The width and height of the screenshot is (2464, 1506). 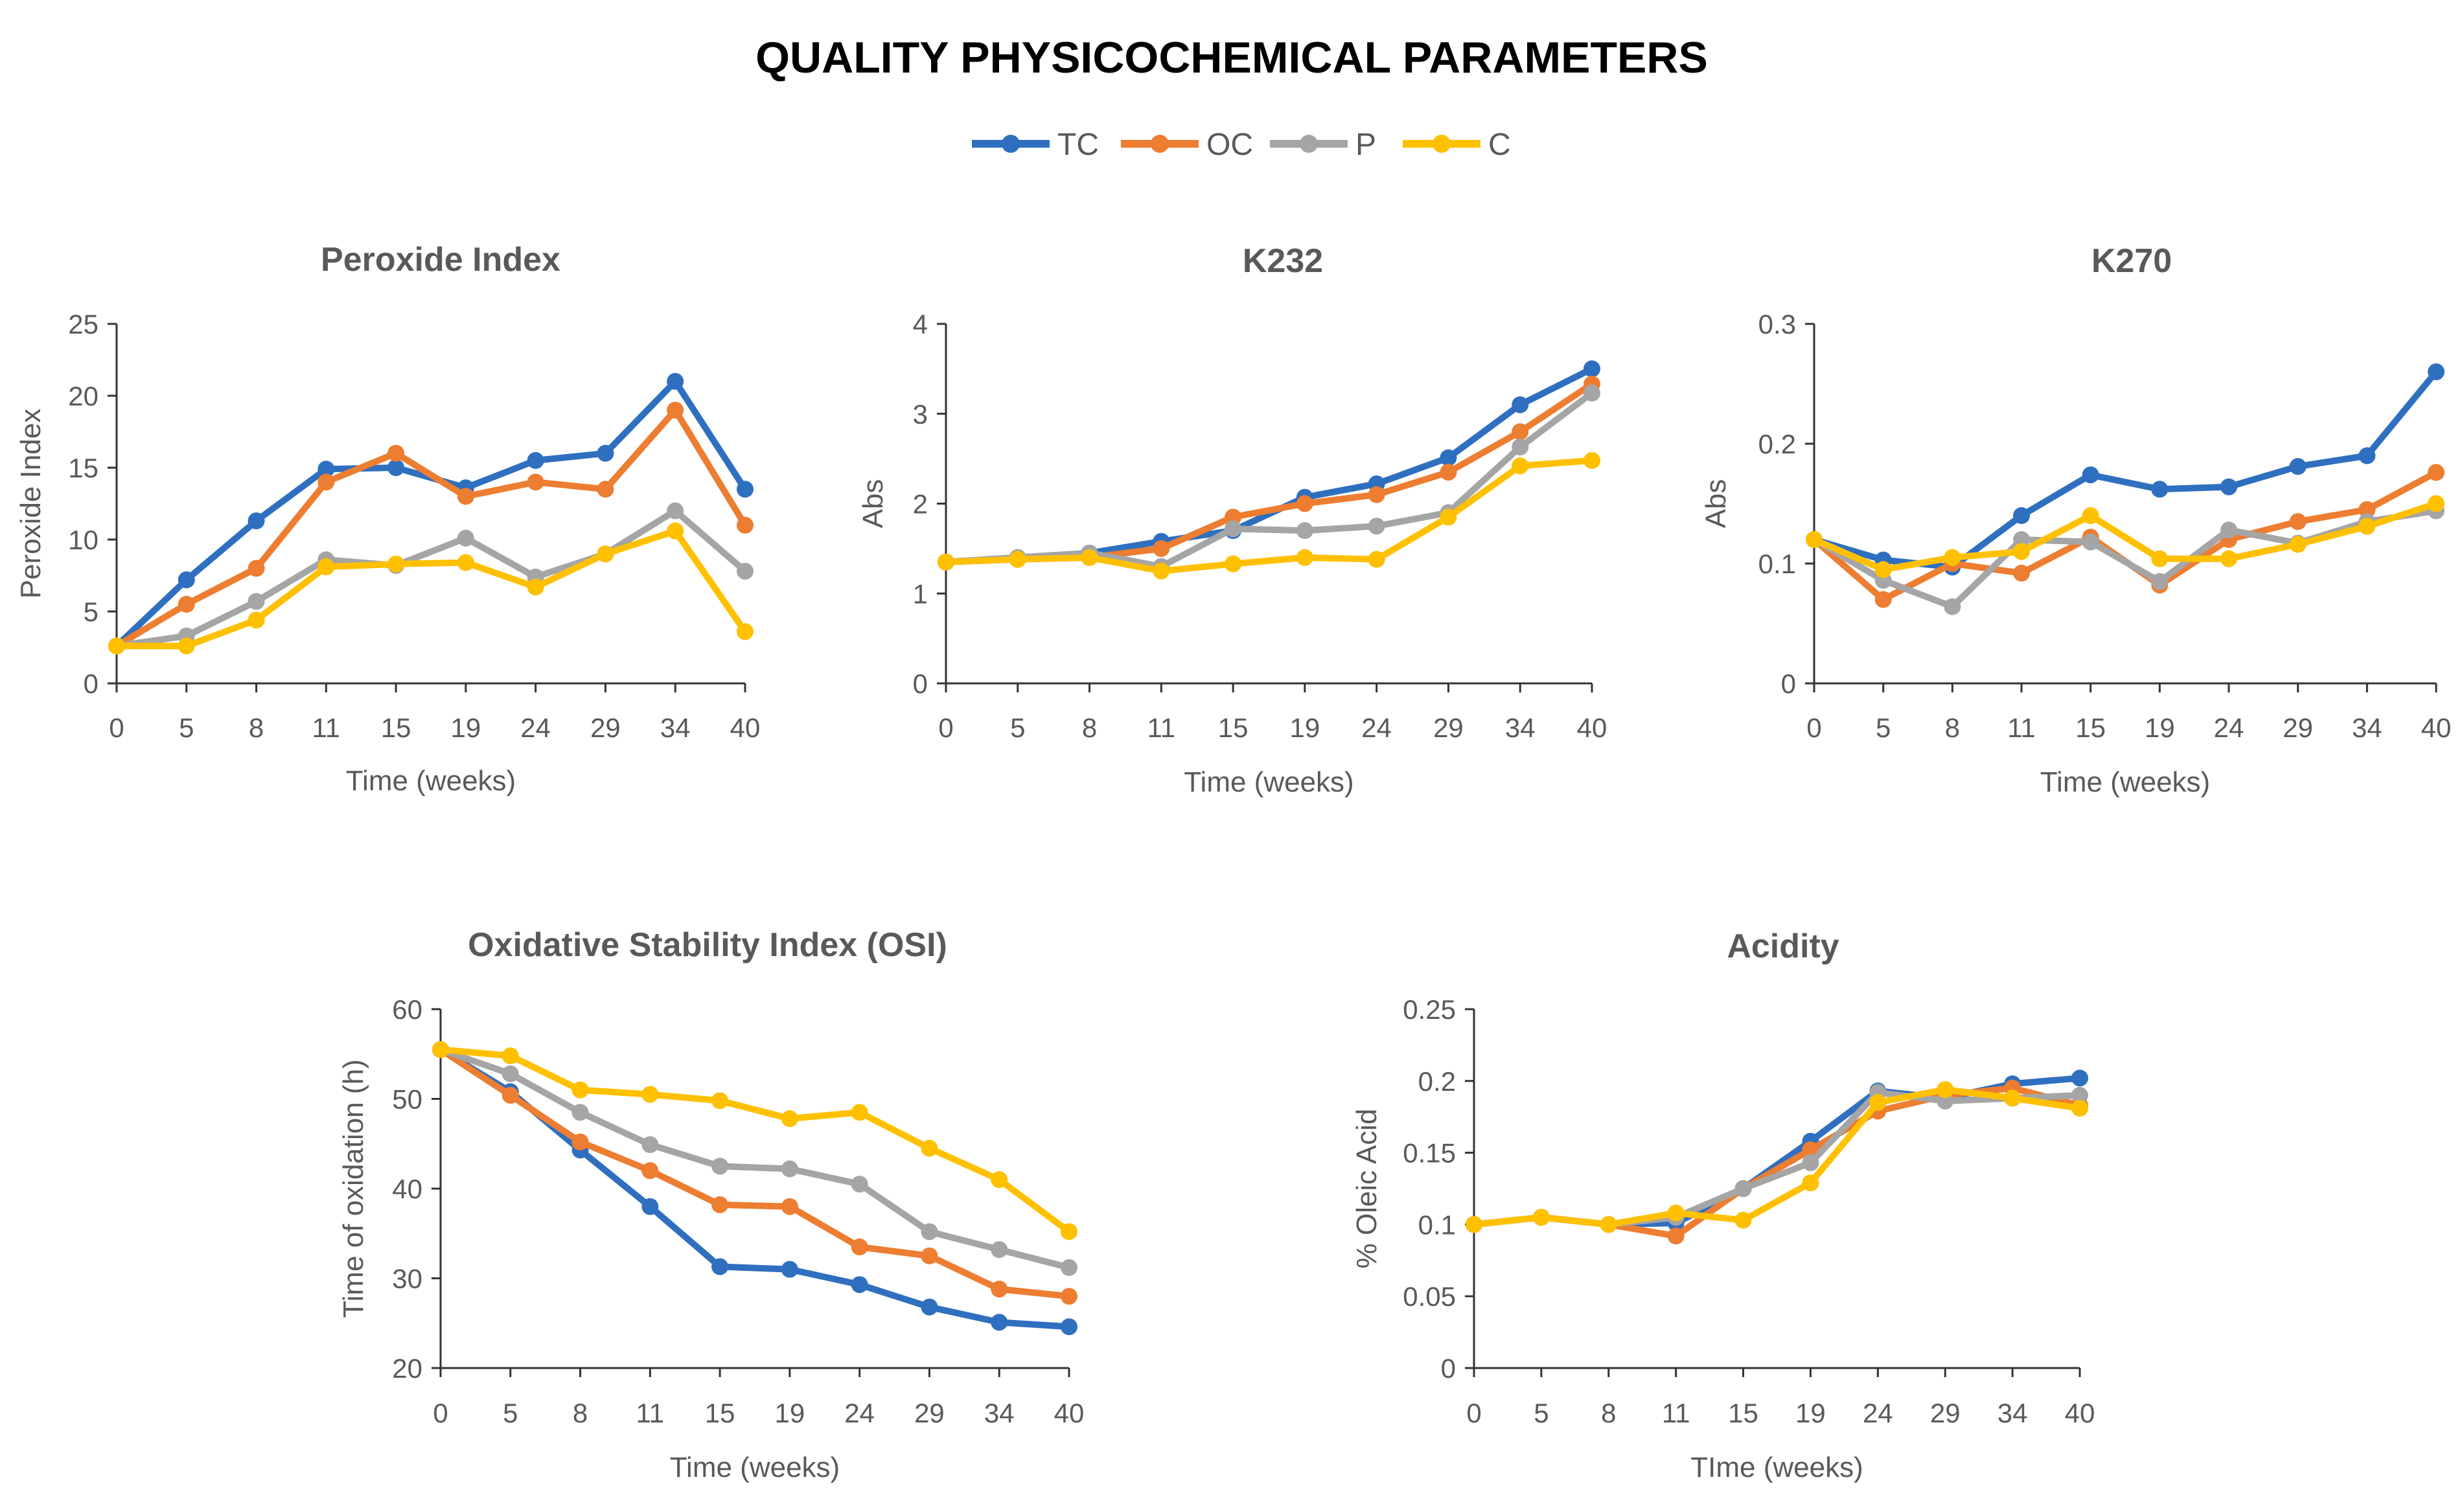 I want to click on y-tick-label: 20, so click(x=83, y=396).